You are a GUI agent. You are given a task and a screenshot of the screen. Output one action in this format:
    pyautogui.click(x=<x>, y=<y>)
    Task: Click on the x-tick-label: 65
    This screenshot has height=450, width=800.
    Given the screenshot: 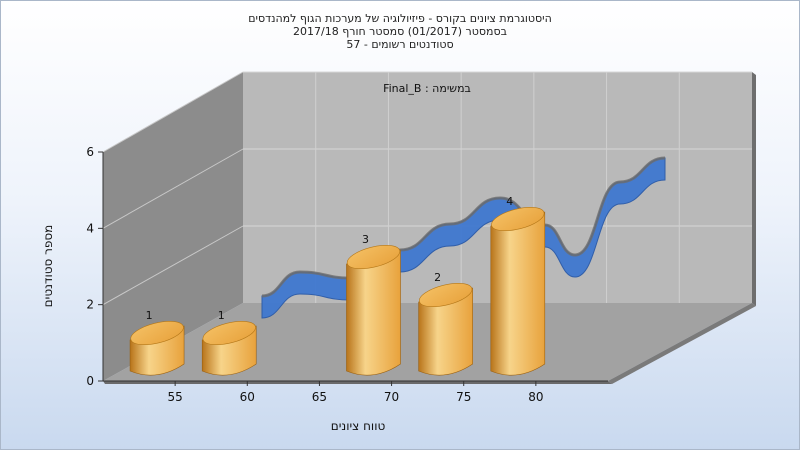 What is the action you would take?
    pyautogui.click(x=319, y=397)
    